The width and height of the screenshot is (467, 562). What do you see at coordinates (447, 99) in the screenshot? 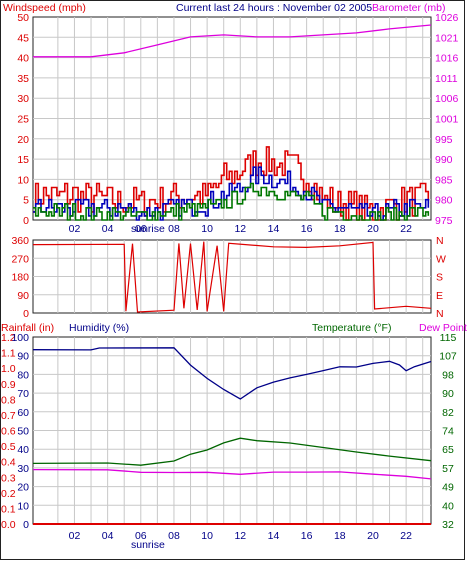
I see `barometer-tick-label: 1006` at bounding box center [447, 99].